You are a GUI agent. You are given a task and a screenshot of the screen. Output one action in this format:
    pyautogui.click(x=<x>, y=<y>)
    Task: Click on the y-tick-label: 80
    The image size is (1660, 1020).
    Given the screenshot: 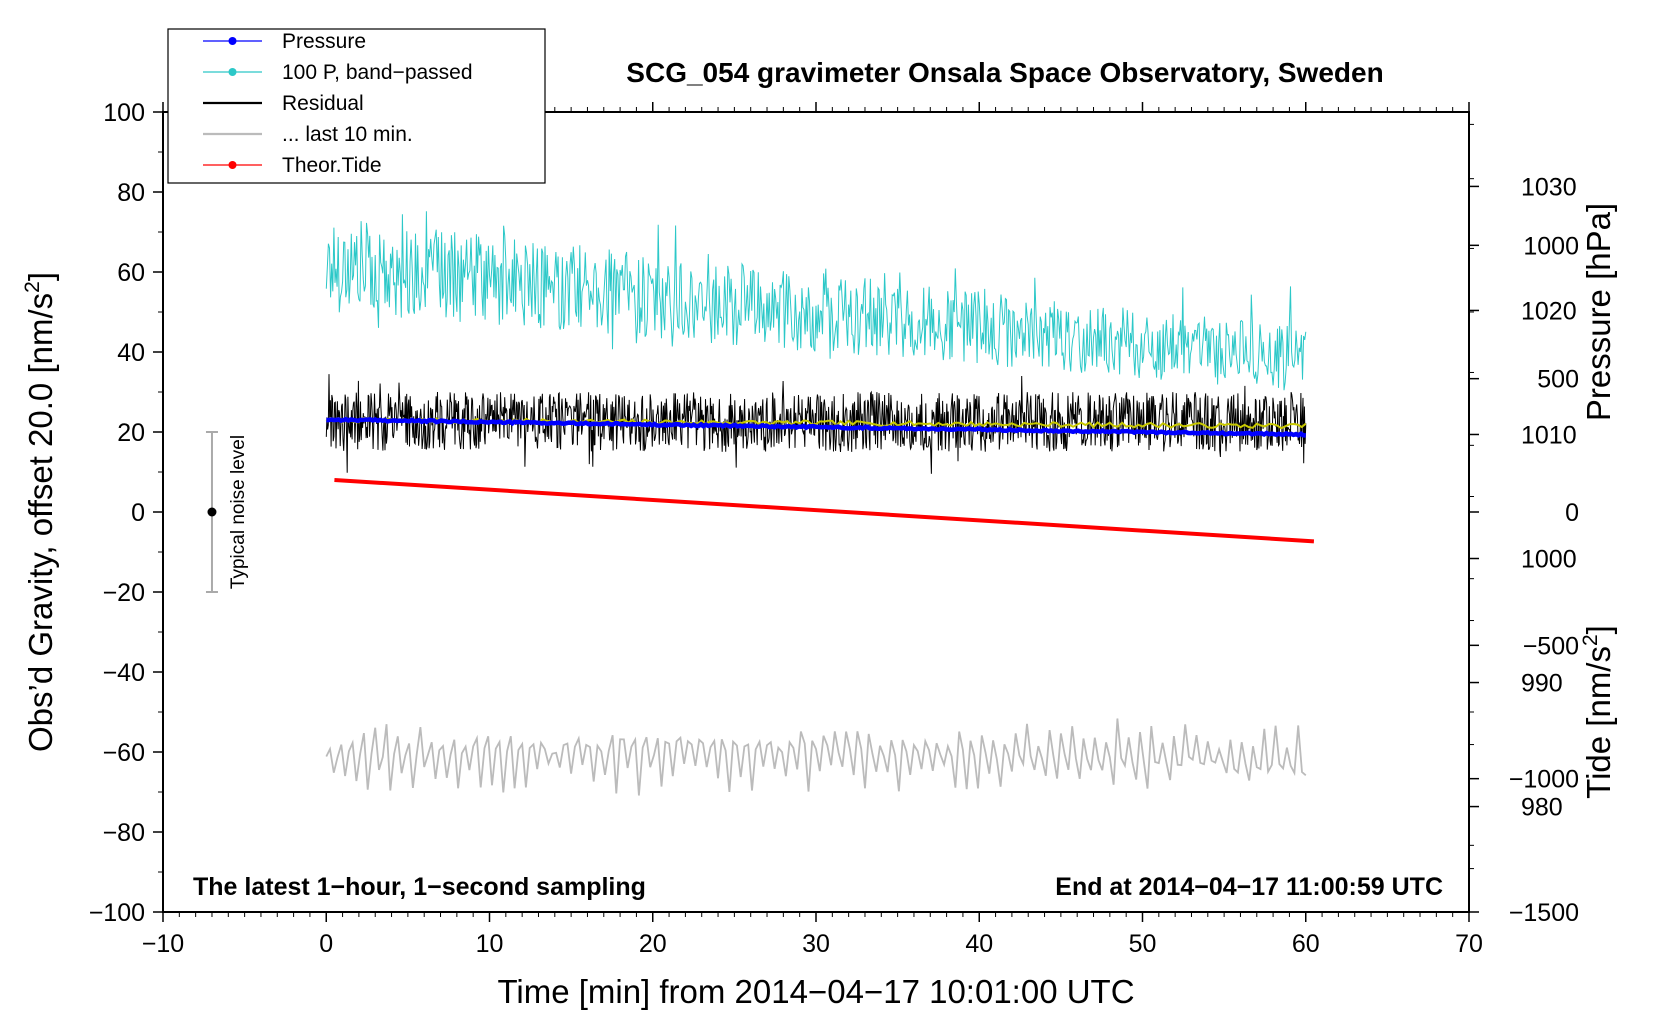 What is the action you would take?
    pyautogui.click(x=131, y=193)
    